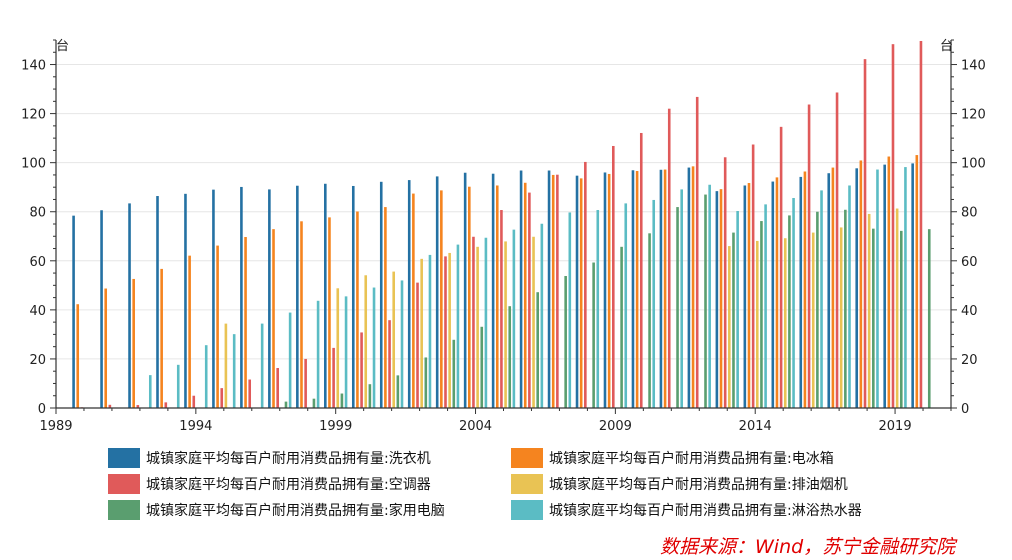 This screenshot has height=560, width=1012. I want to click on legend-item-air-conditioner: 城镇家庭平均每百户耐用消费品拥有量:空调器, so click(269, 484).